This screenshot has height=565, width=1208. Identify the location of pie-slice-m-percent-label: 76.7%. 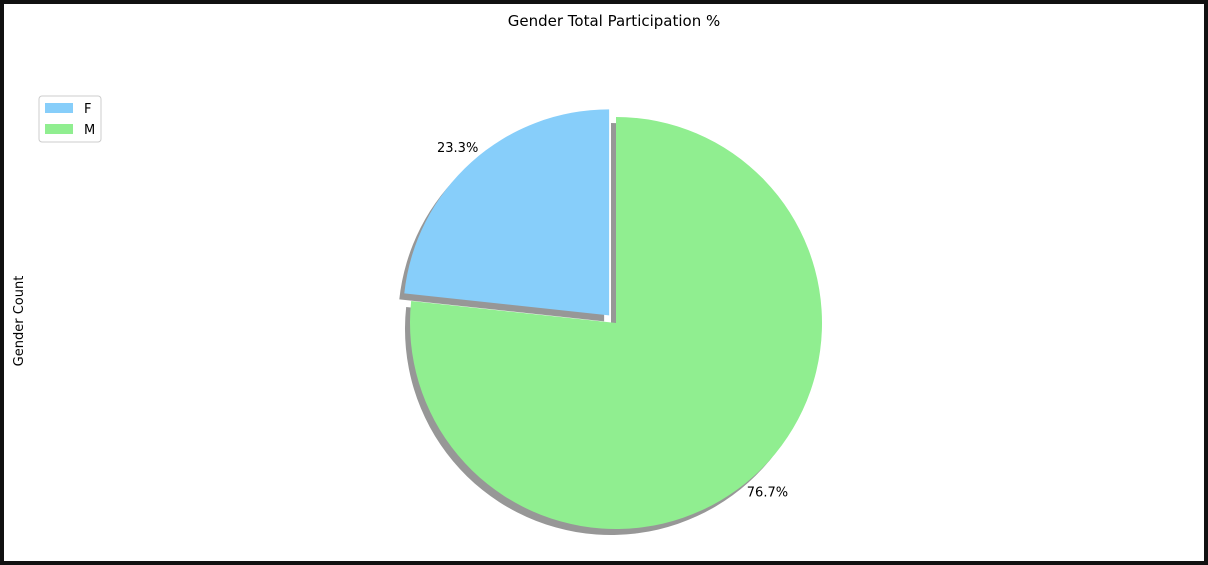
(767, 493).